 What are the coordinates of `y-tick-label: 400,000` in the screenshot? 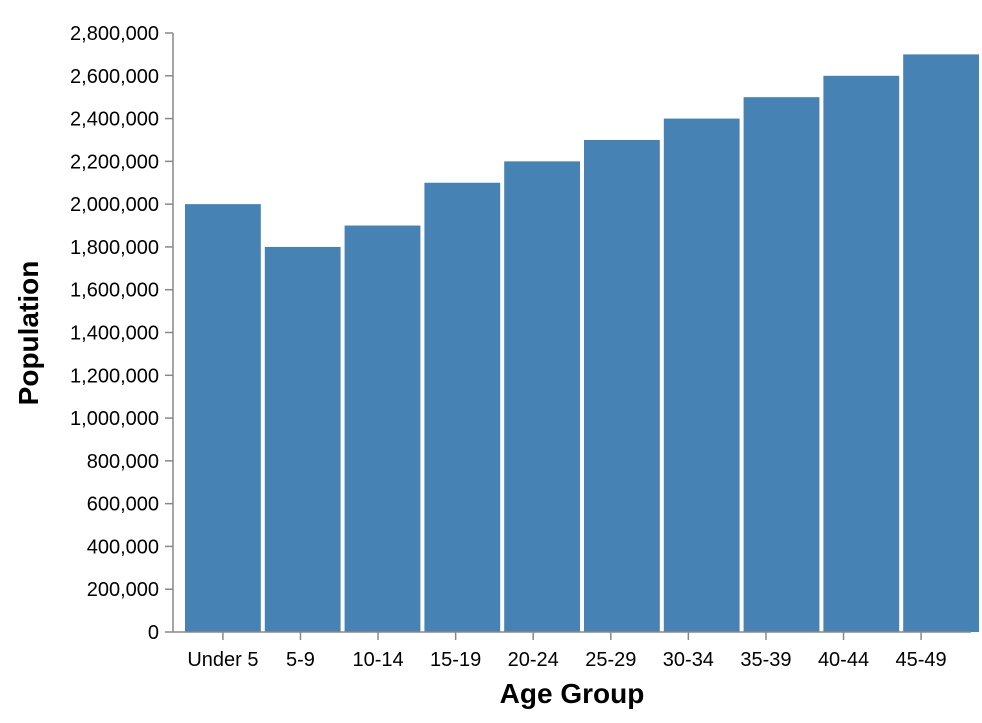 It's located at (123, 547).